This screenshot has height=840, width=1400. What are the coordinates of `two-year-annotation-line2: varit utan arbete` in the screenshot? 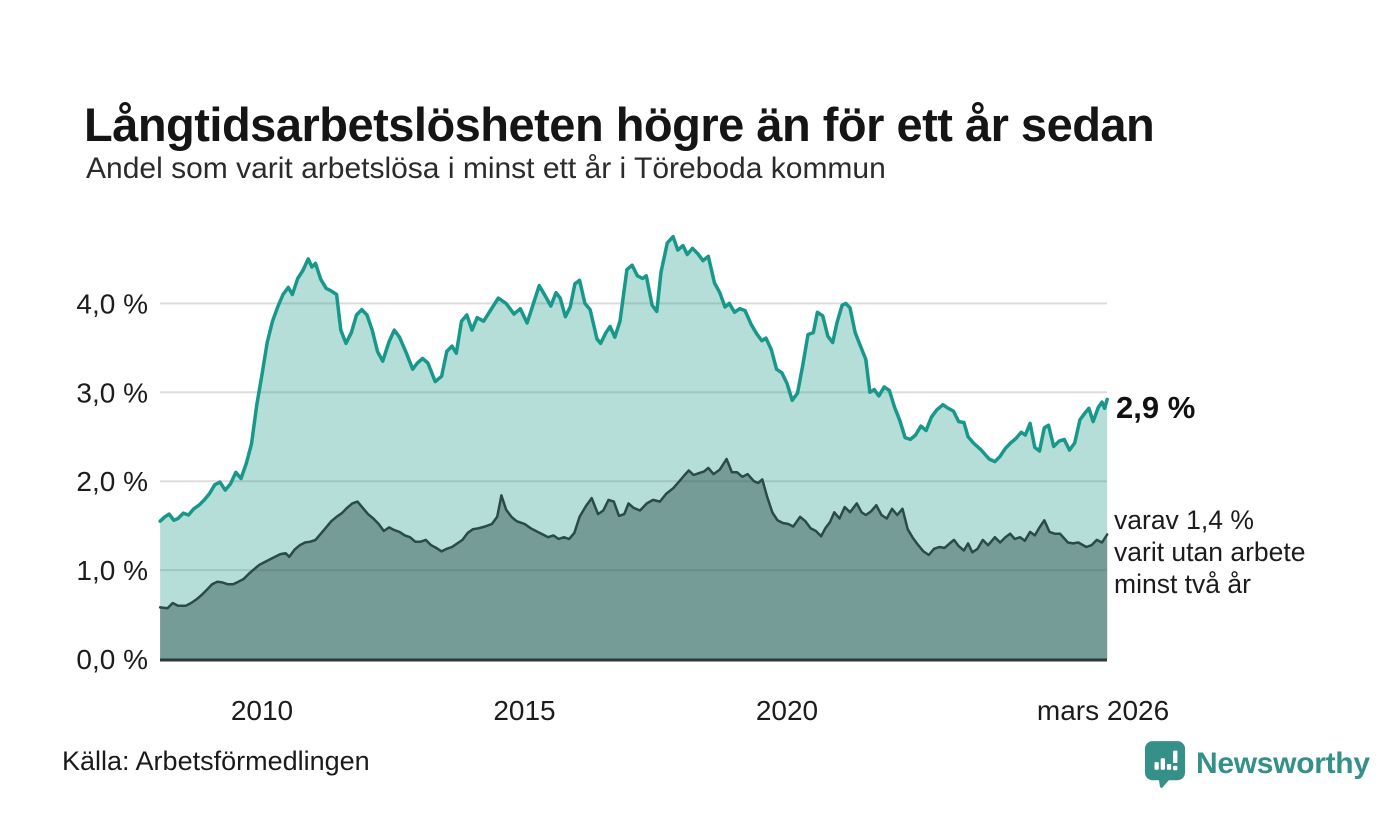 It's located at (1210, 552).